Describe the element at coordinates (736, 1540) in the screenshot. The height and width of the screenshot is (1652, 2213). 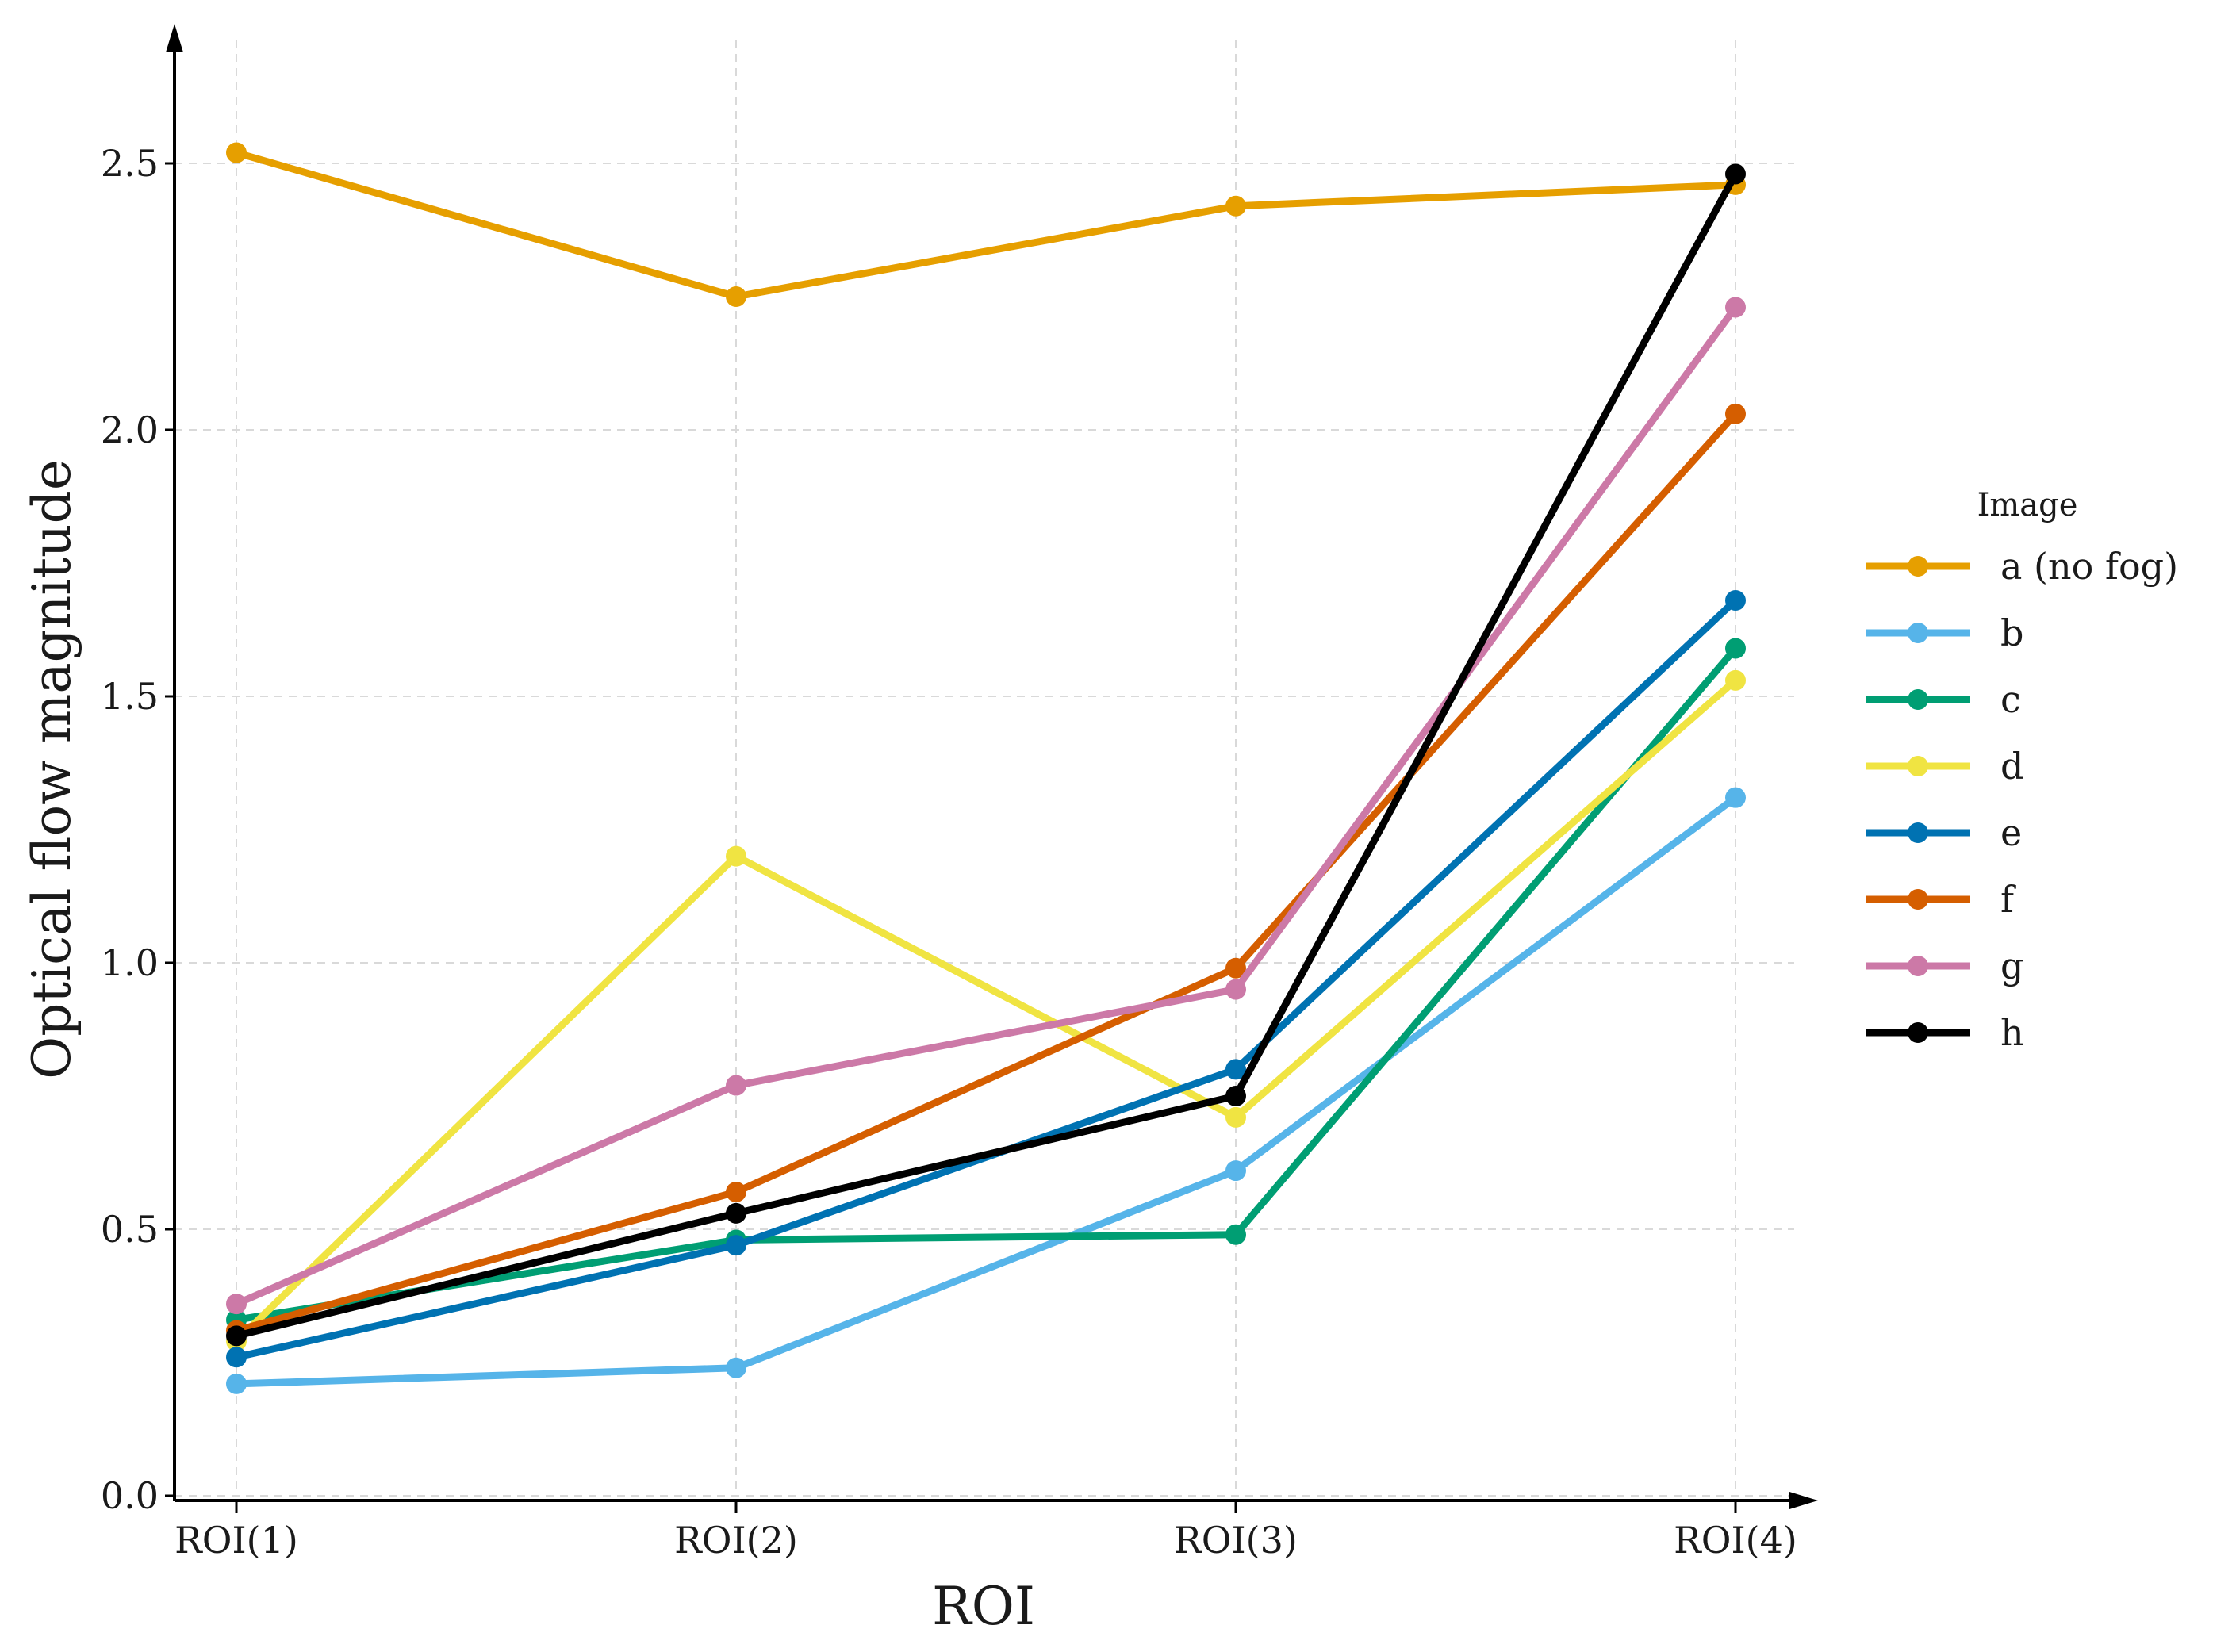
I see `x-tick-label: ROI(2)` at that location.